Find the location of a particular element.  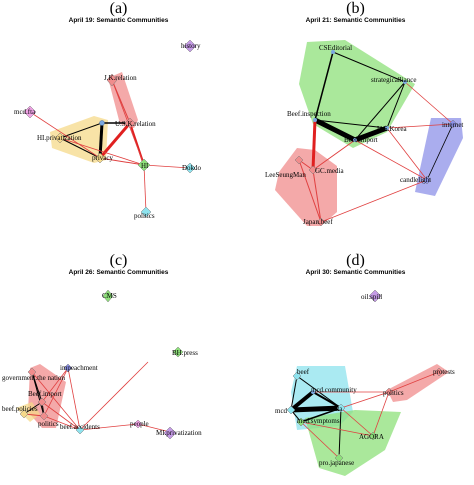

node-cms: CMS is located at coordinates (109, 296).